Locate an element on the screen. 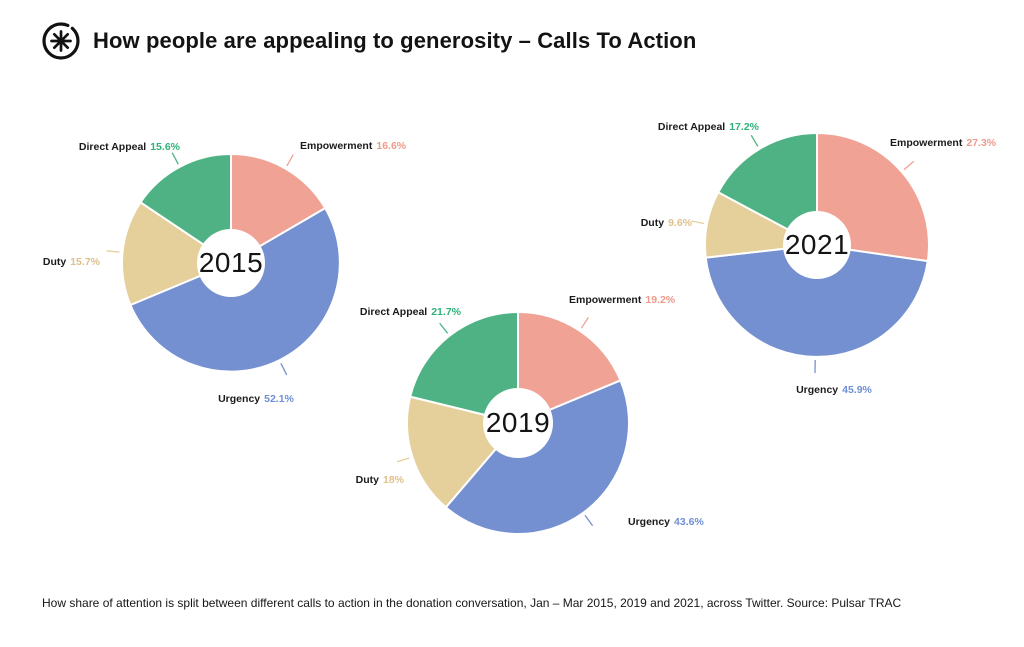  slice-label-pct: 45.9% is located at coordinates (857, 390).